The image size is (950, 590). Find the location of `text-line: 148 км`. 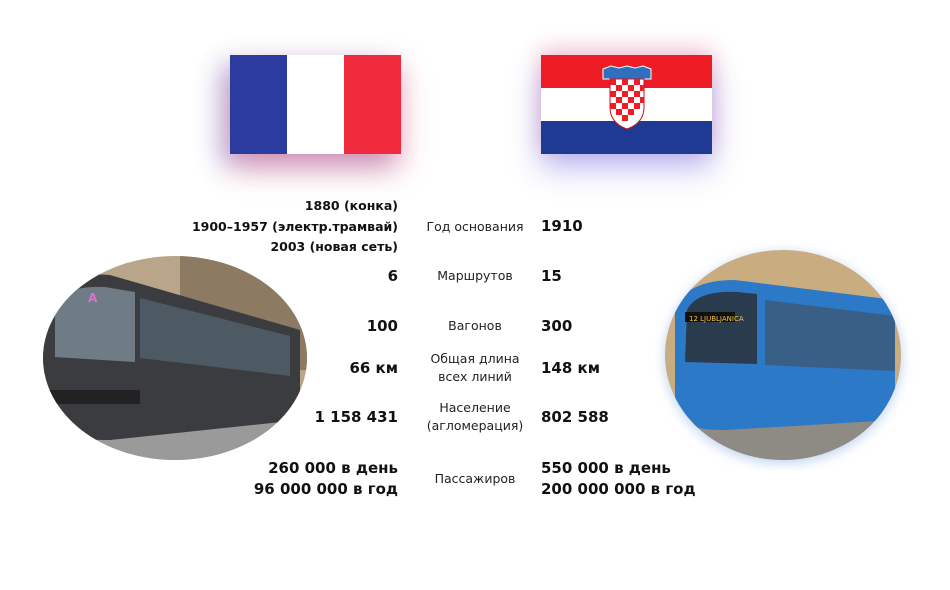

text-line: 148 км is located at coordinates (570, 367).